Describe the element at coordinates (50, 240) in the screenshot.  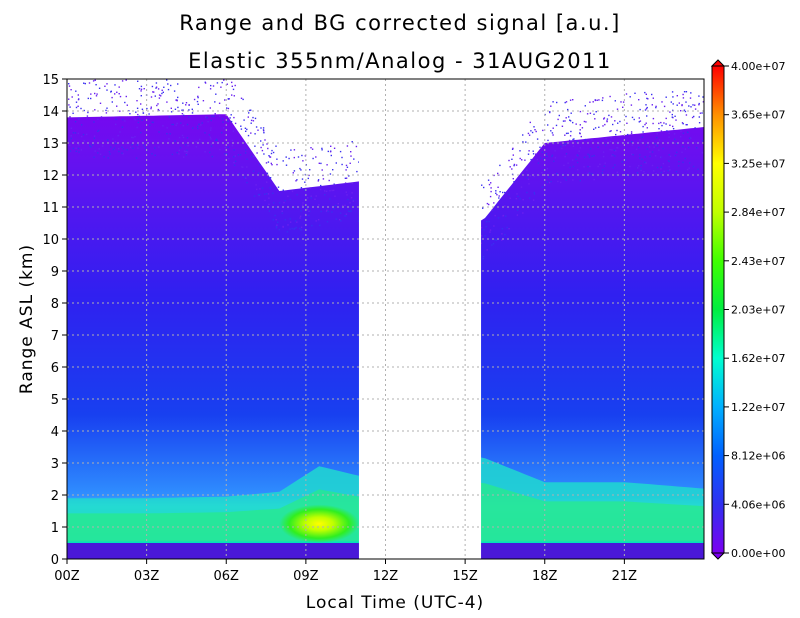
I see `y-tick-label: 10` at that location.